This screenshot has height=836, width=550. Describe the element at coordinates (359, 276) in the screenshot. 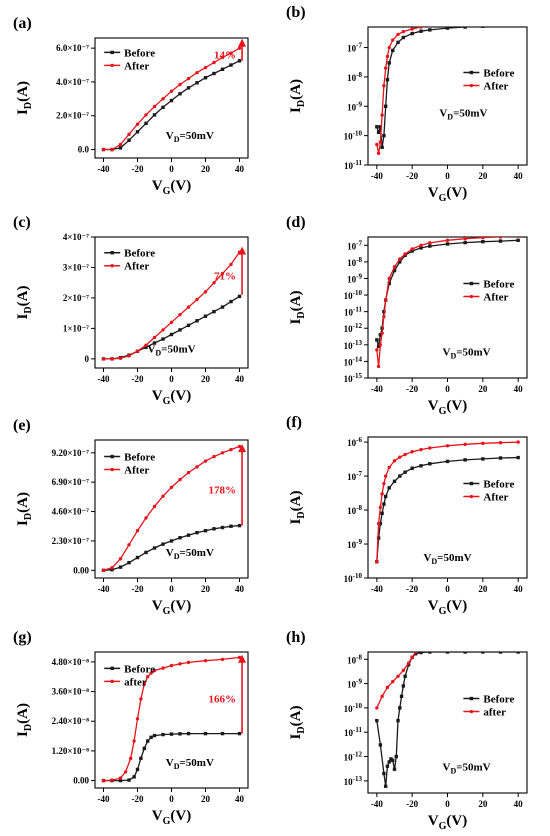

I see `y-tick-exponent: -9` at that location.